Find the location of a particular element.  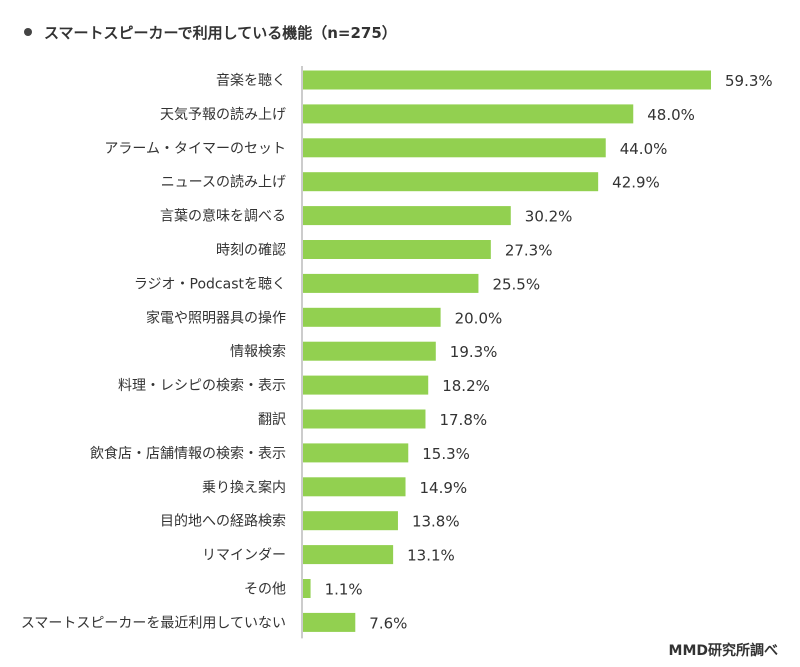

value-label: 19.3% is located at coordinates (474, 352).